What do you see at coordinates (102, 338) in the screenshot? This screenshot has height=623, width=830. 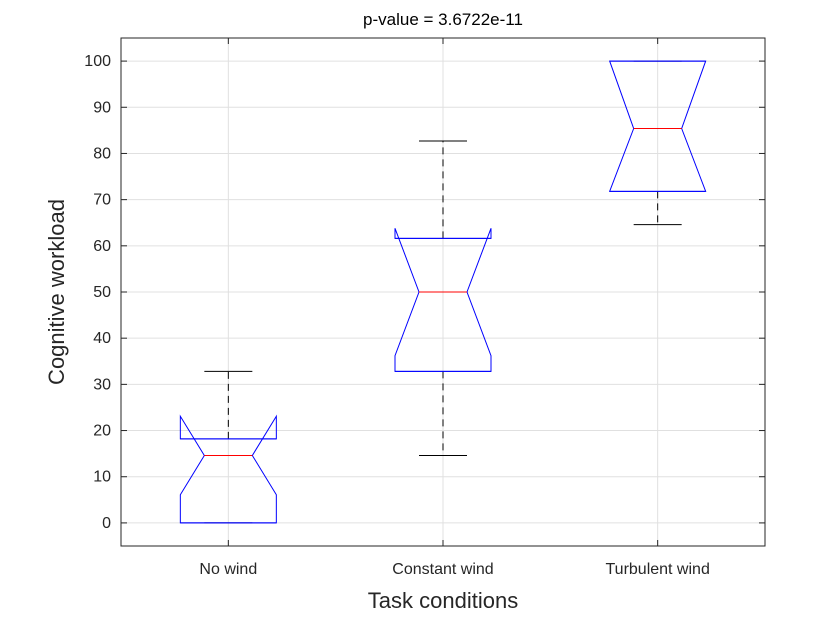 I see `y-tick-label: 40` at bounding box center [102, 338].